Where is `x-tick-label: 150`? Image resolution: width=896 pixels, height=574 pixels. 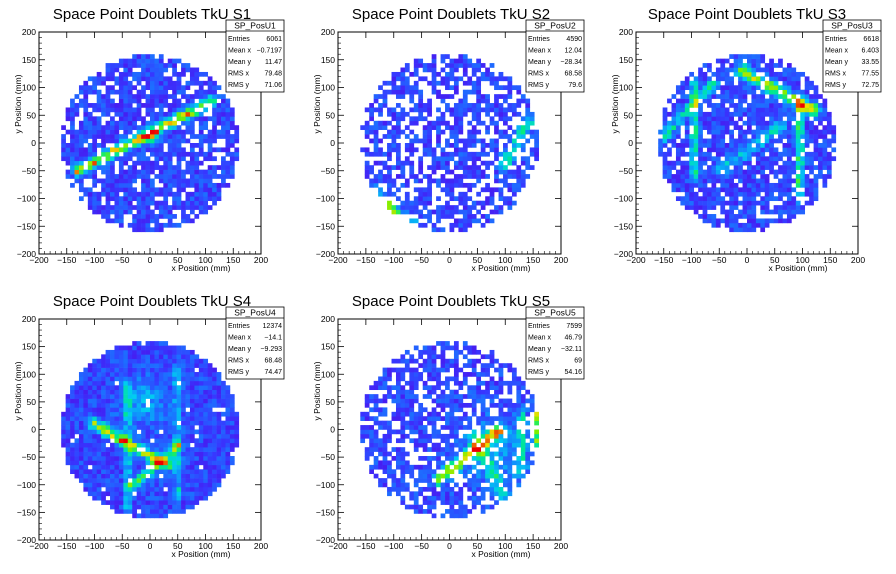
x-tick-label: 150 is located at coordinates (233, 546).